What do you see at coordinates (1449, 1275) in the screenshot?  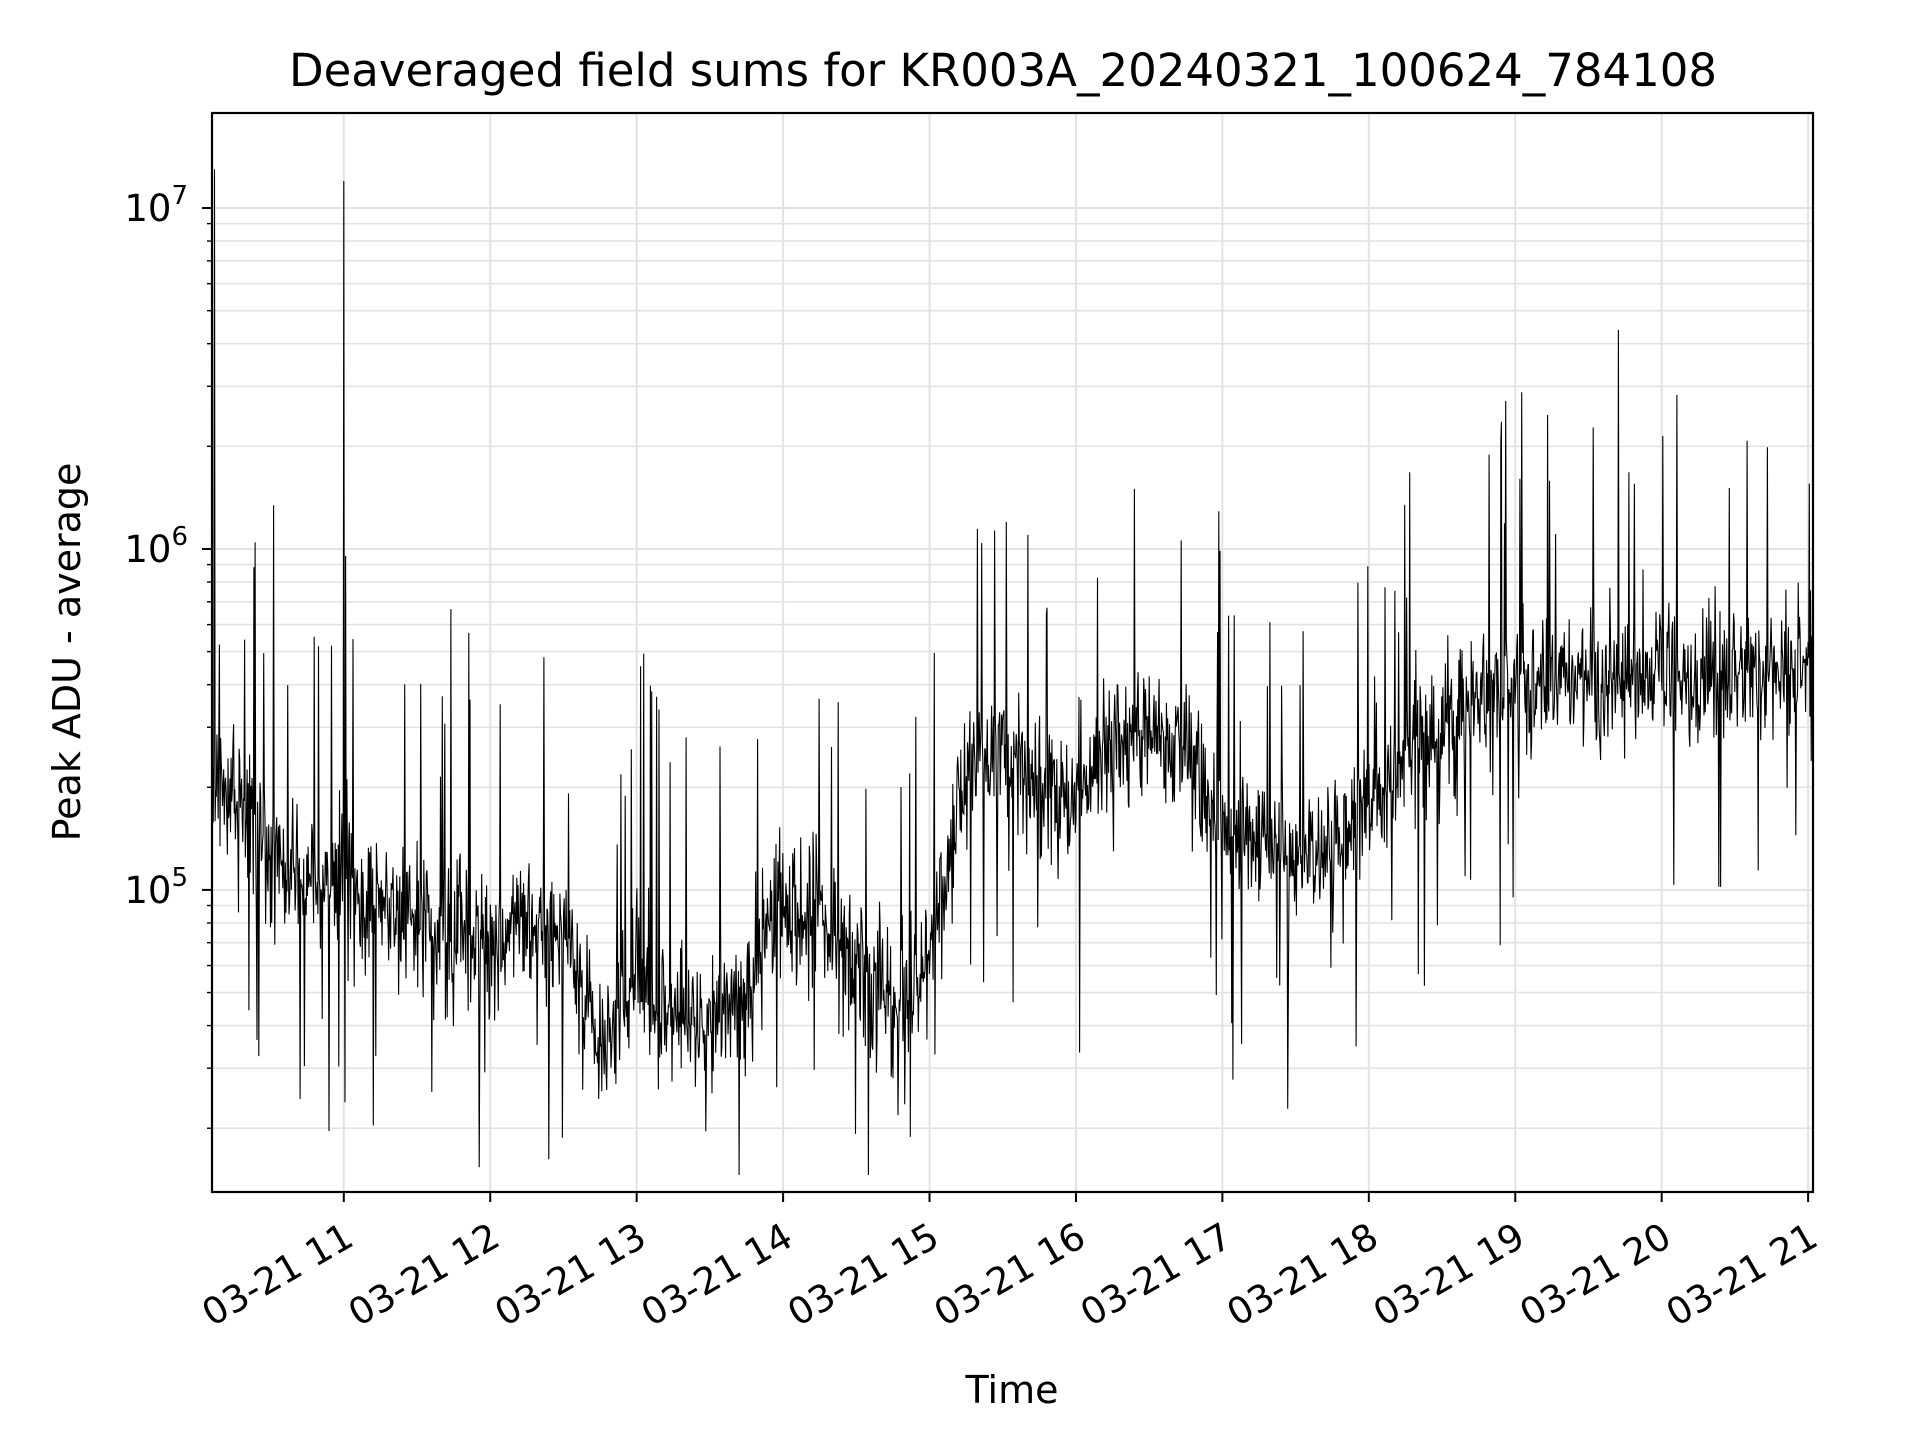 I see `x-tick-label: 03-21 19` at bounding box center [1449, 1275].